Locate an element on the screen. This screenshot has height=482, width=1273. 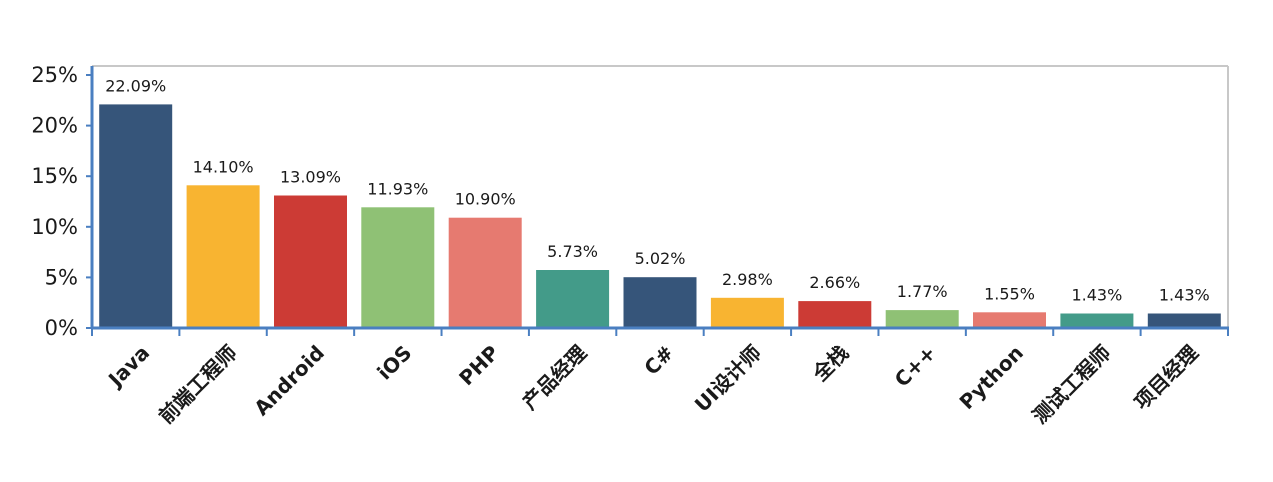
y-tick-label-1: 0% is located at coordinates (61, 328).